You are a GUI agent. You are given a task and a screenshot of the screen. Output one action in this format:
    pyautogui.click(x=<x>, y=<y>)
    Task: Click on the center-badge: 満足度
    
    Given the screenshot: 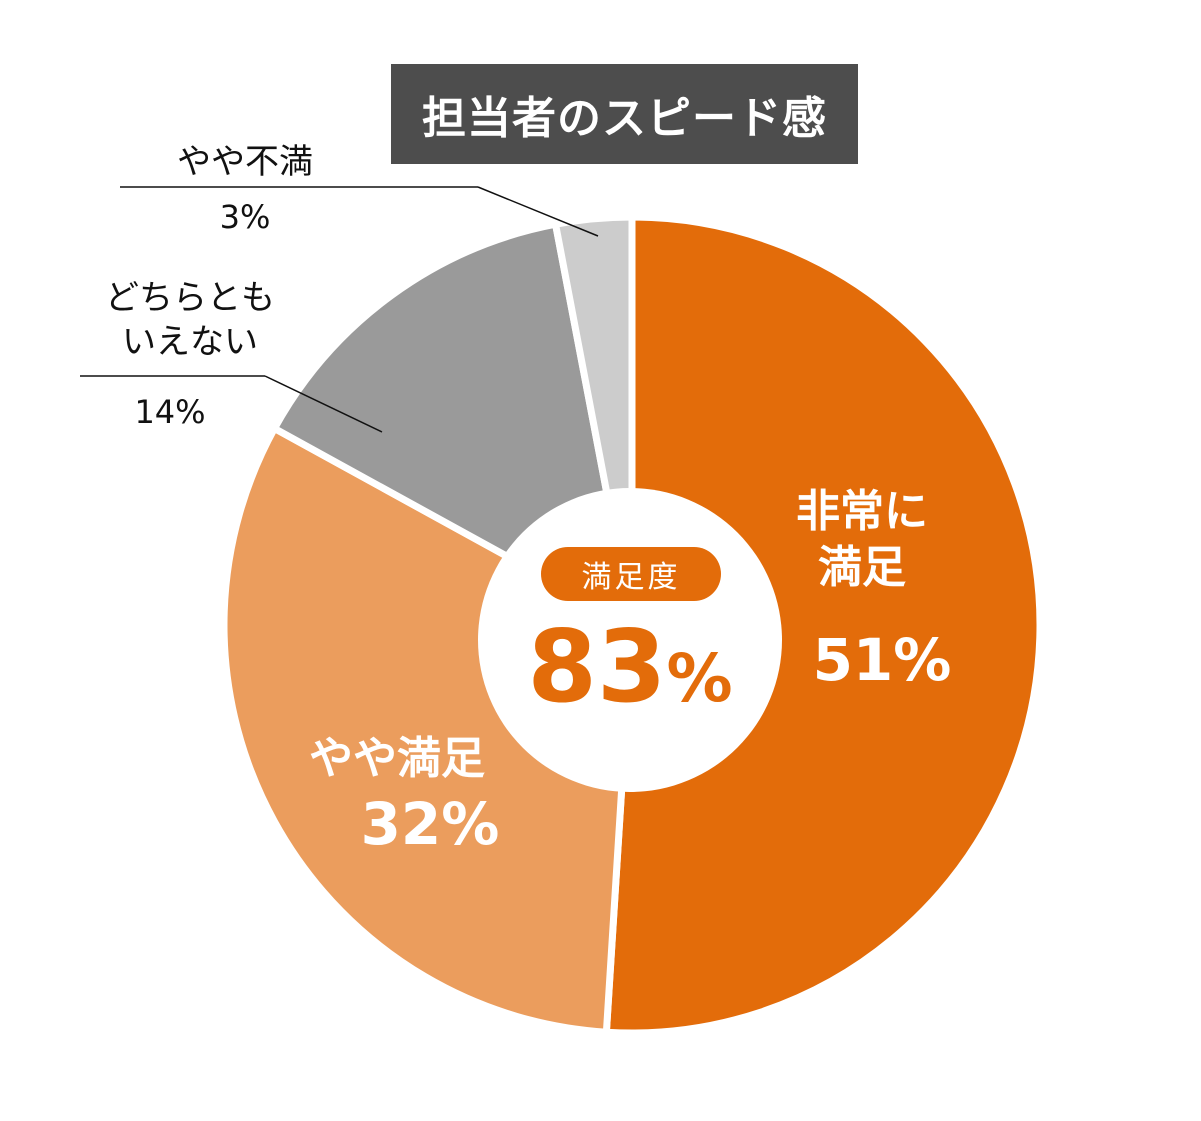 What is the action you would take?
    pyautogui.click(x=631, y=574)
    